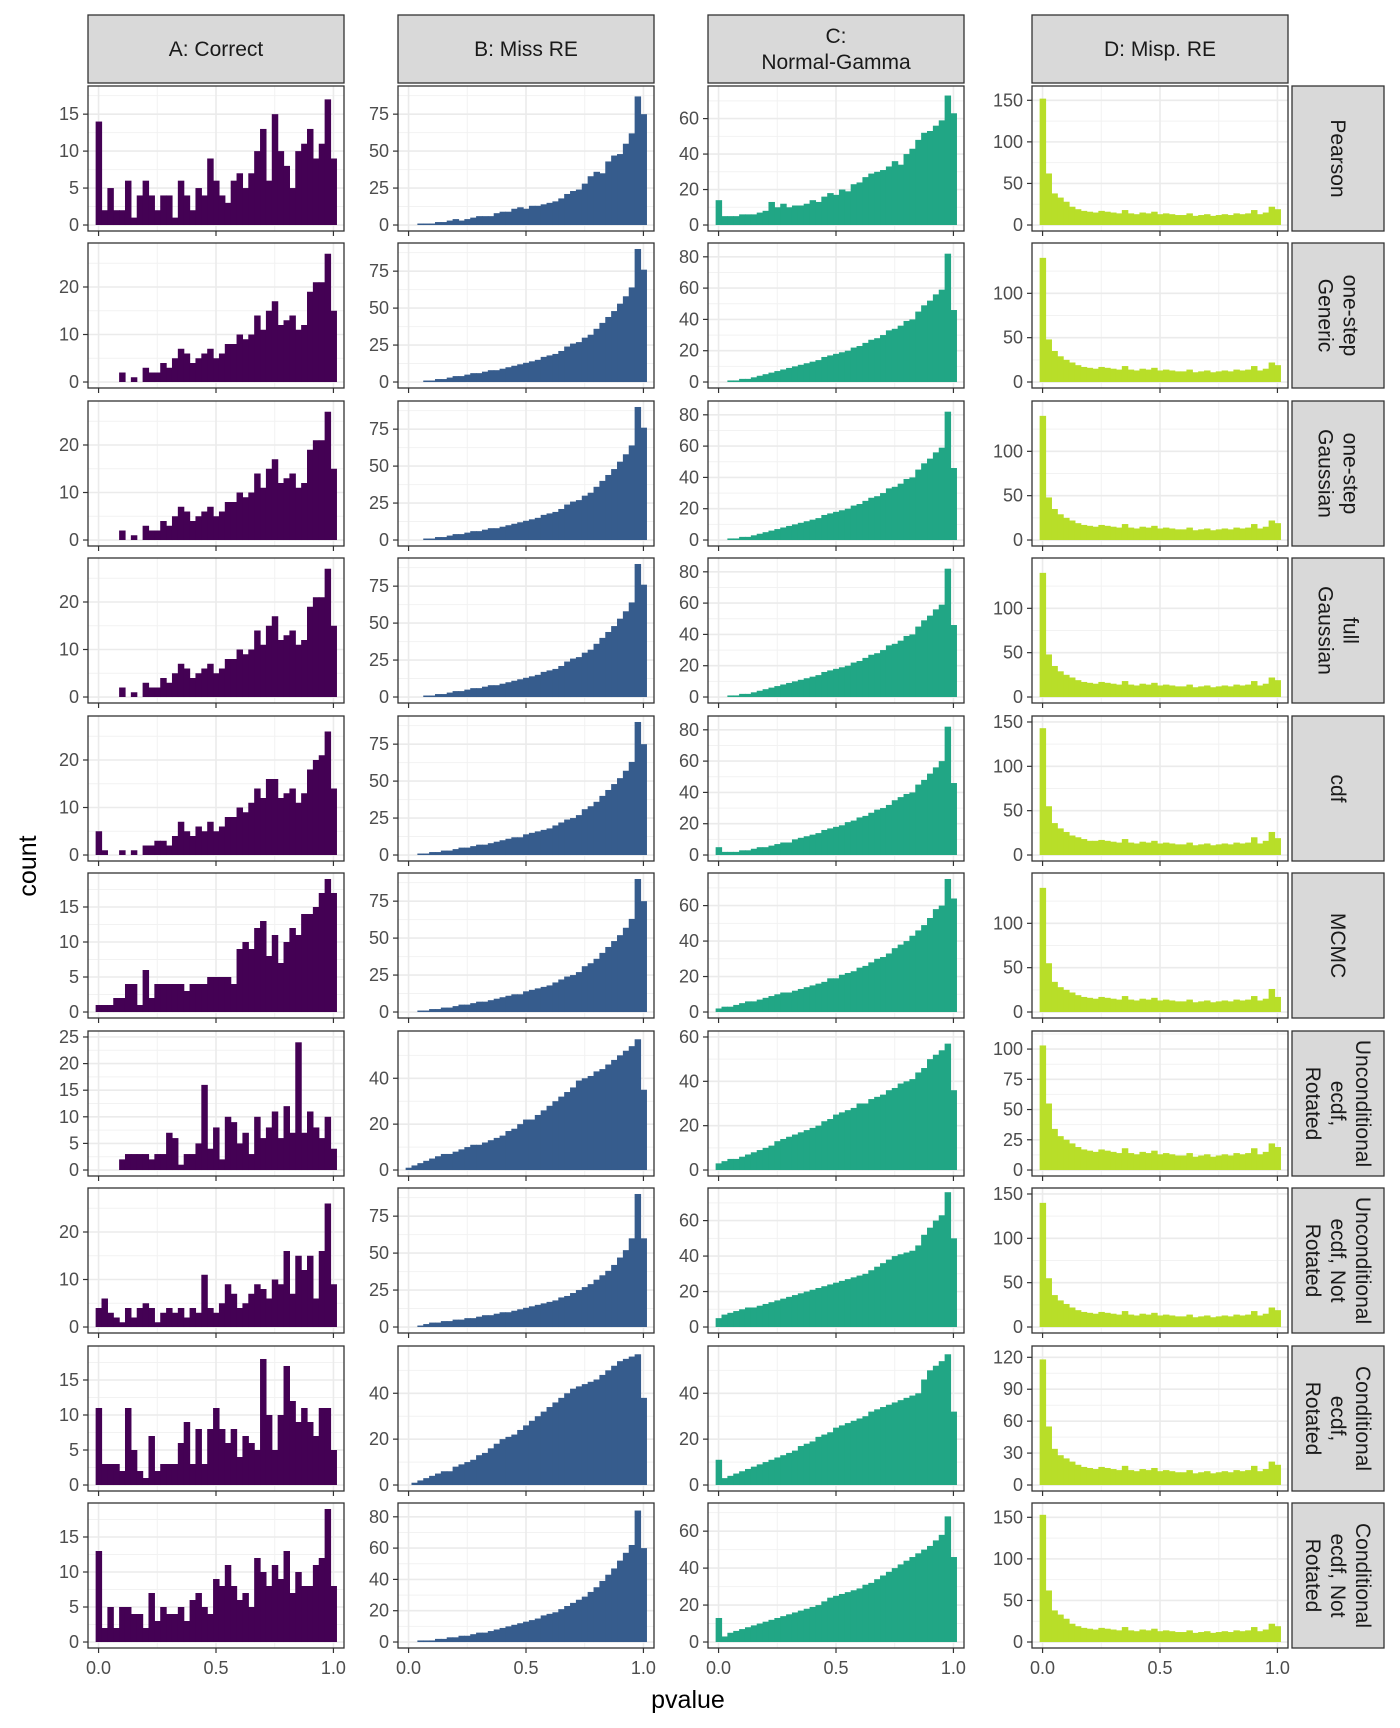 The width and height of the screenshot is (1400, 1728). Describe the element at coordinates (1008, 451) in the screenshot. I see `y-tick-label: 100` at that location.